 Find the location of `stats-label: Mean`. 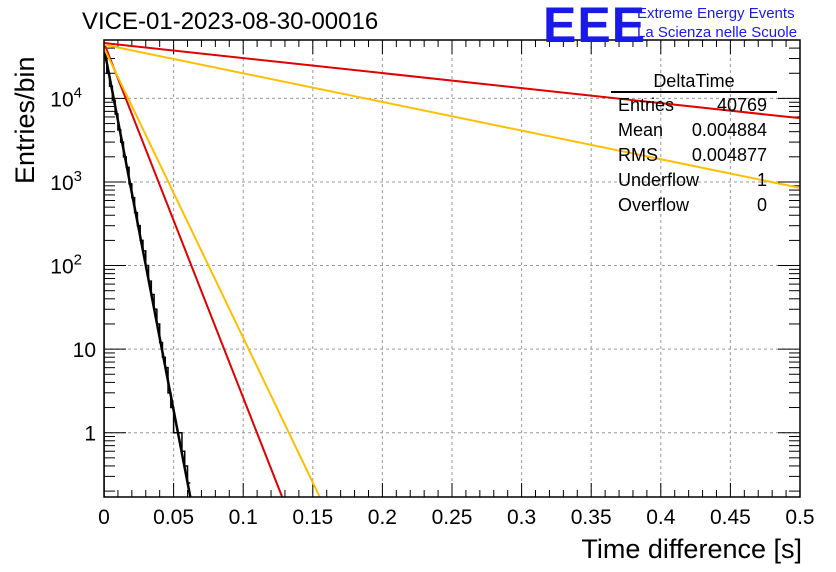

stats-label: Mean is located at coordinates (641, 130).